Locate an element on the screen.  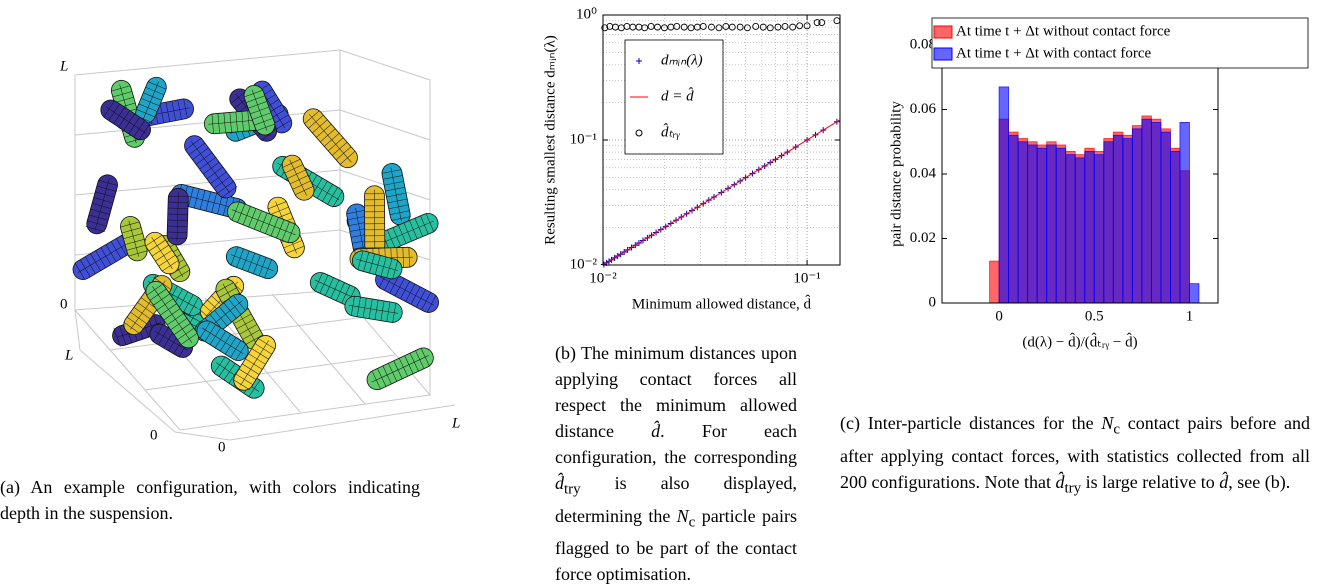
x-axis-label: (d(λ) − d̂)/(d̂ₜᵣᵧ − d̂) is located at coordinates (1079, 342).